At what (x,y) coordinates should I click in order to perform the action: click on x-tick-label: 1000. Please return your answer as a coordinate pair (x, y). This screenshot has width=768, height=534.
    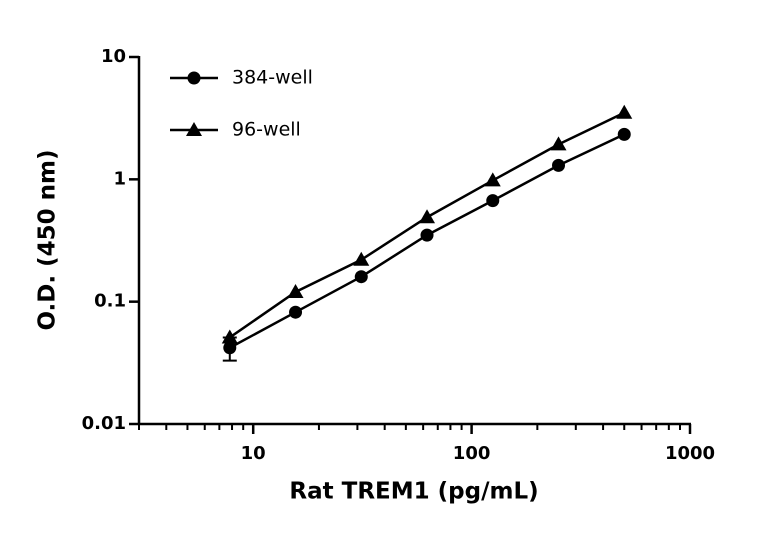
    Looking at the image, I should click on (690, 453).